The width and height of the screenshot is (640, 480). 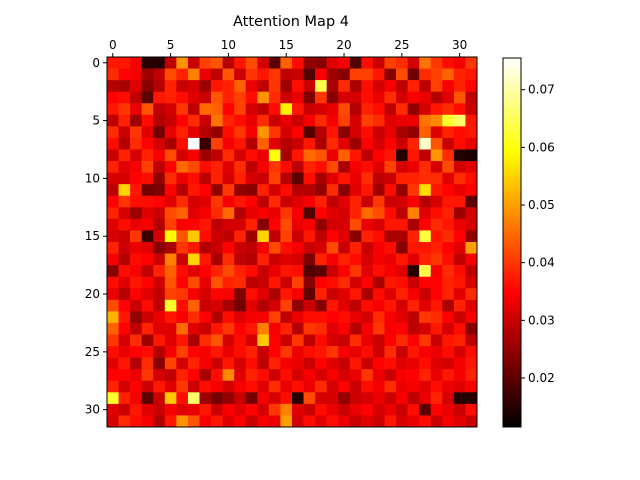 What do you see at coordinates (96, 121) in the screenshot?
I see `y-tick-label: 5` at bounding box center [96, 121].